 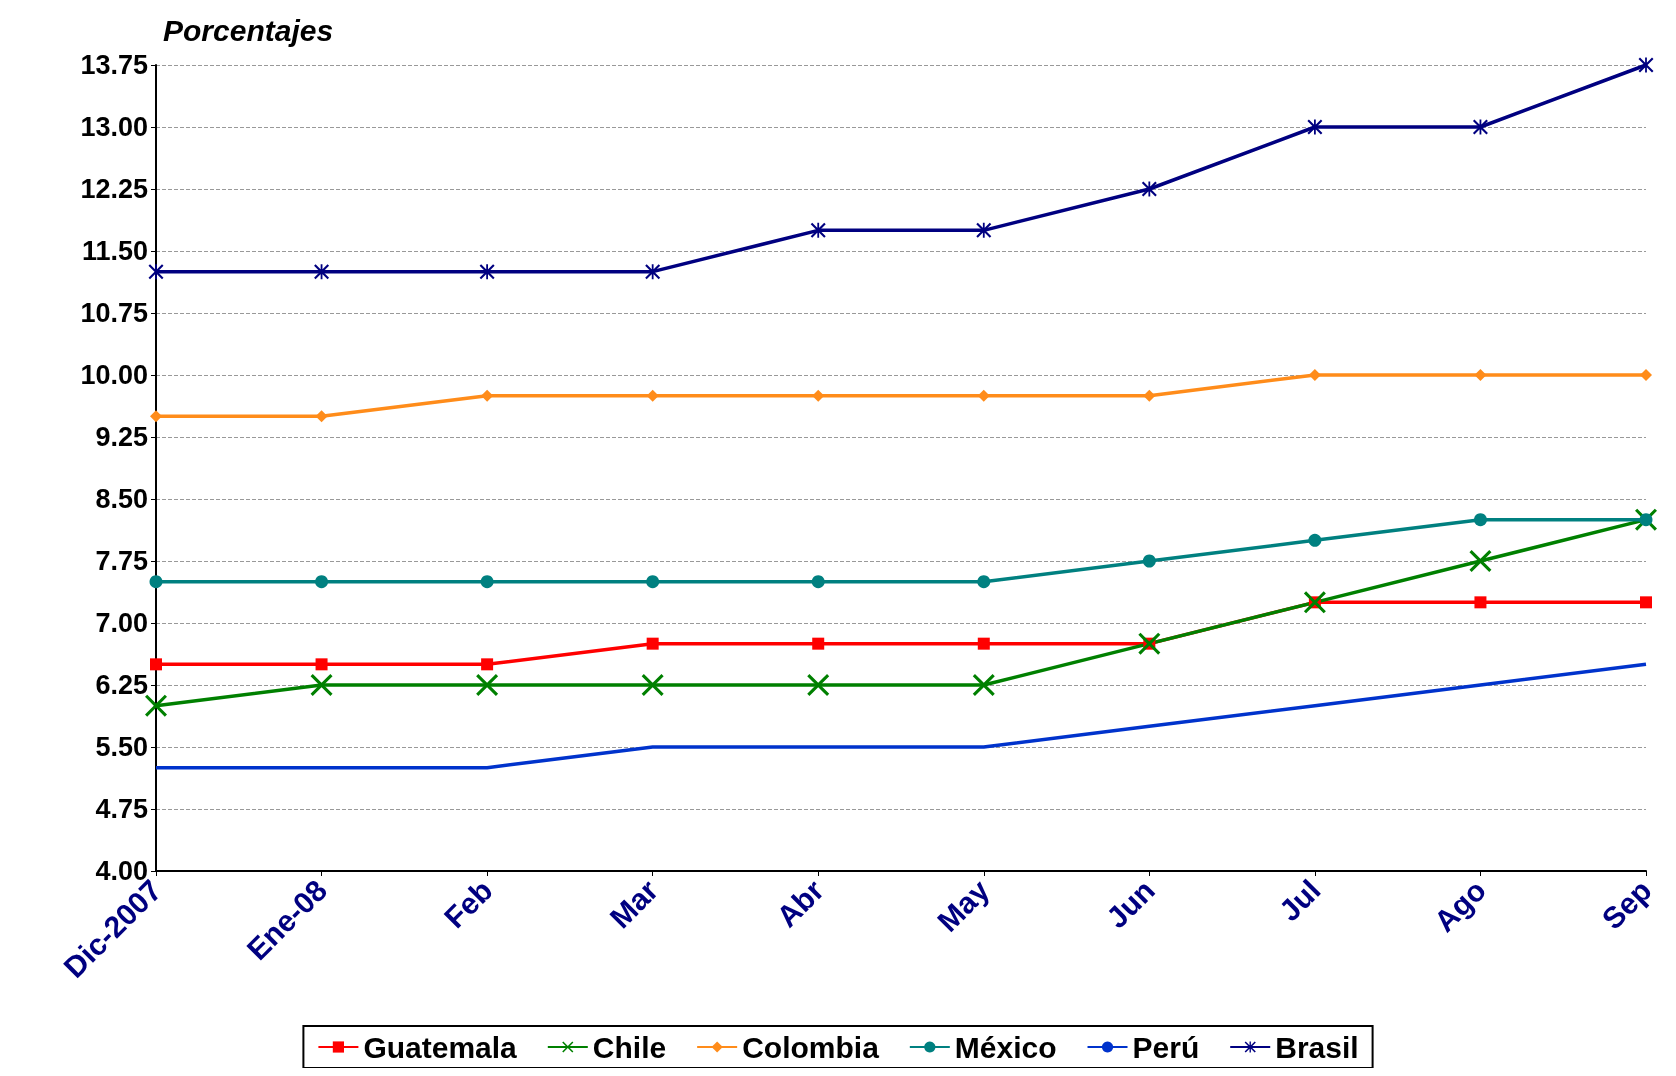 What do you see at coordinates (114, 251) in the screenshot?
I see `y-tick-label: 11.50` at bounding box center [114, 251].